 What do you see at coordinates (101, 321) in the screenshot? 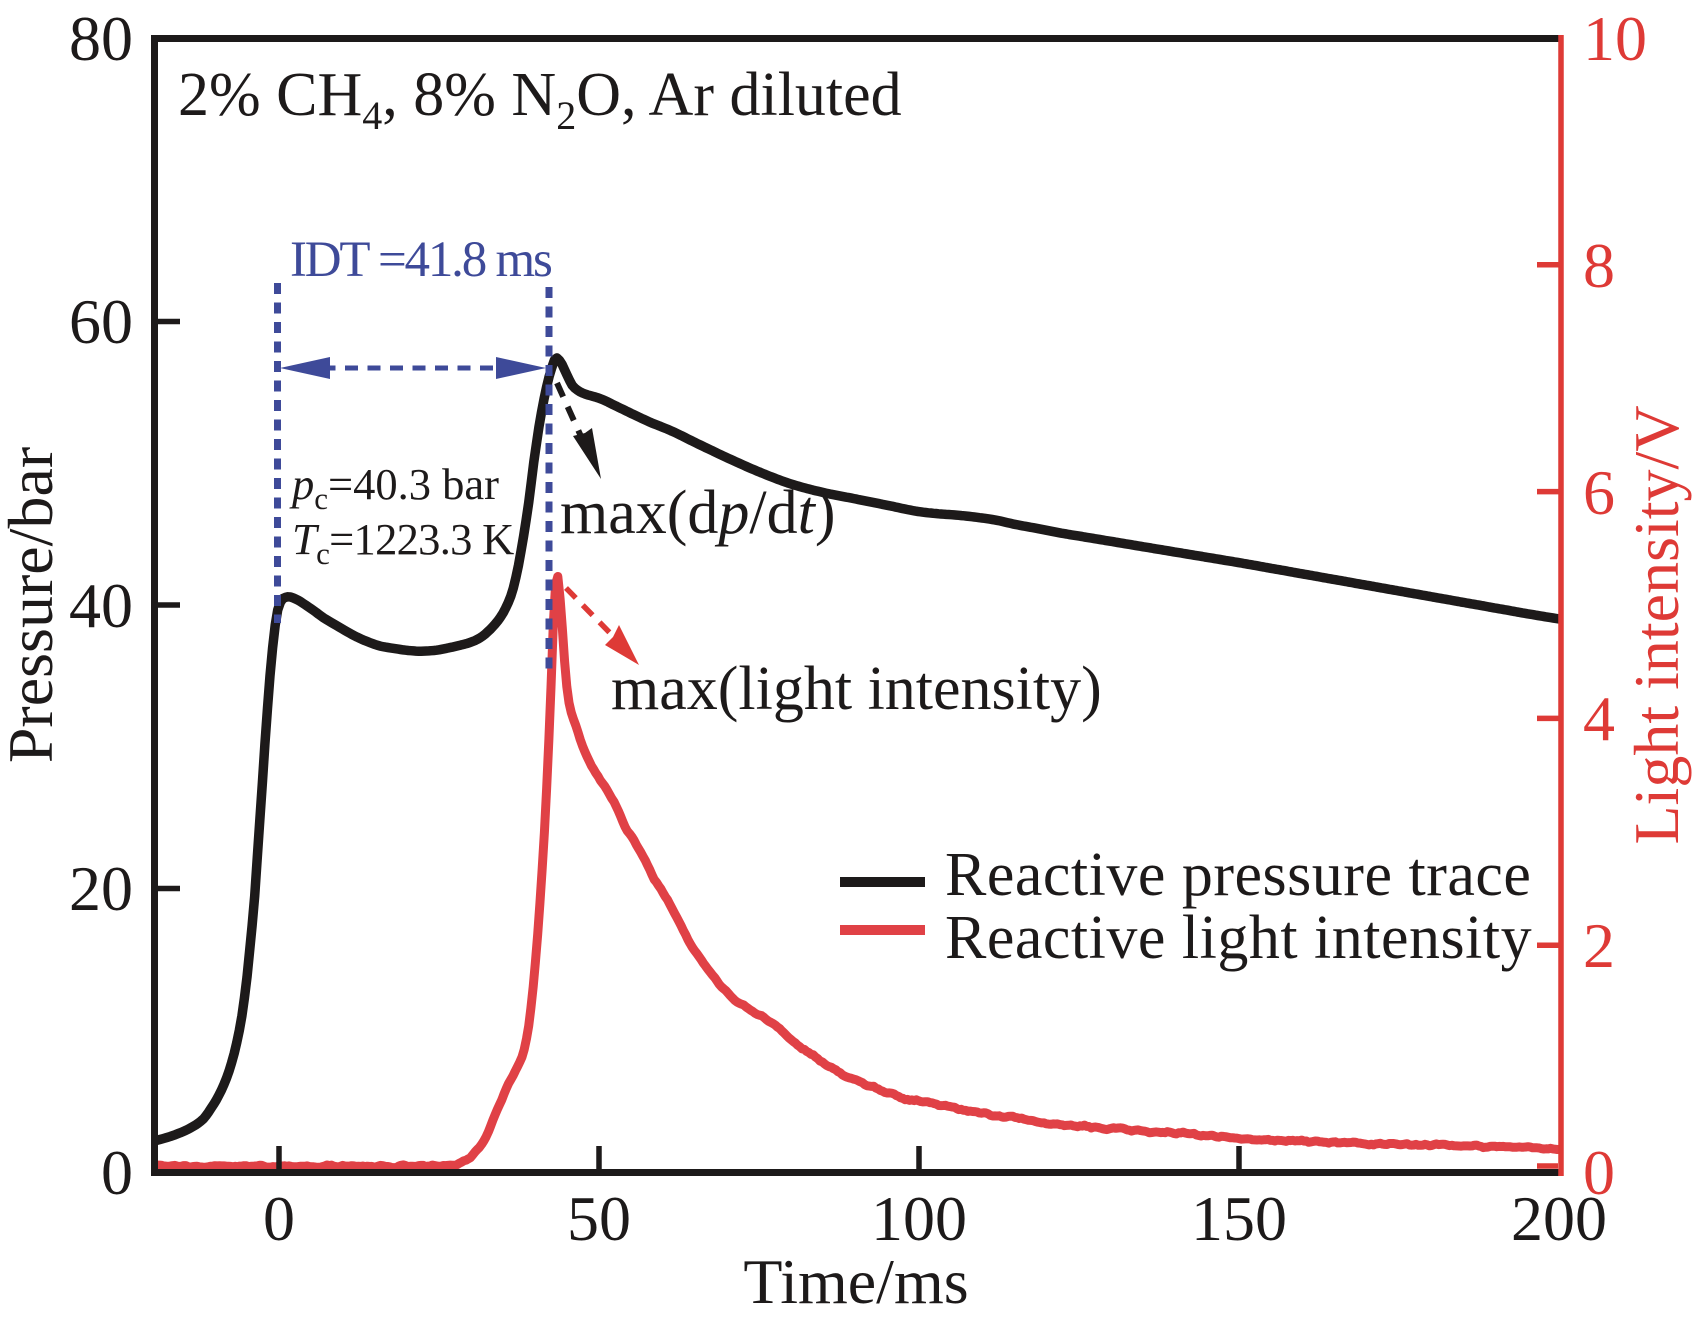
I see `svg-text: 60` at bounding box center [101, 321].